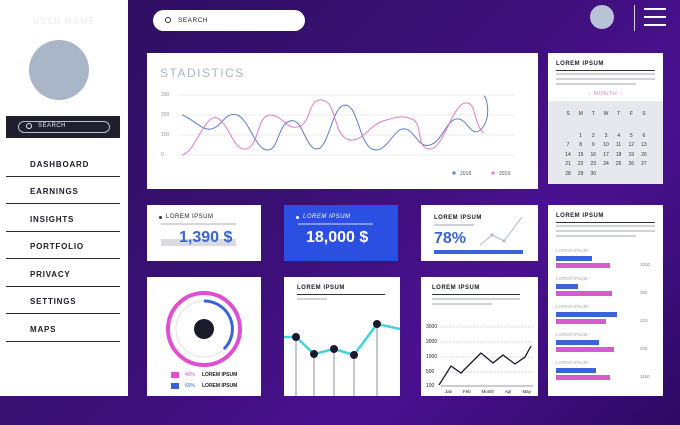 This screenshot has height=425, width=680. Describe the element at coordinates (593, 173) in the screenshot. I see `calendar-day: 30` at that location.